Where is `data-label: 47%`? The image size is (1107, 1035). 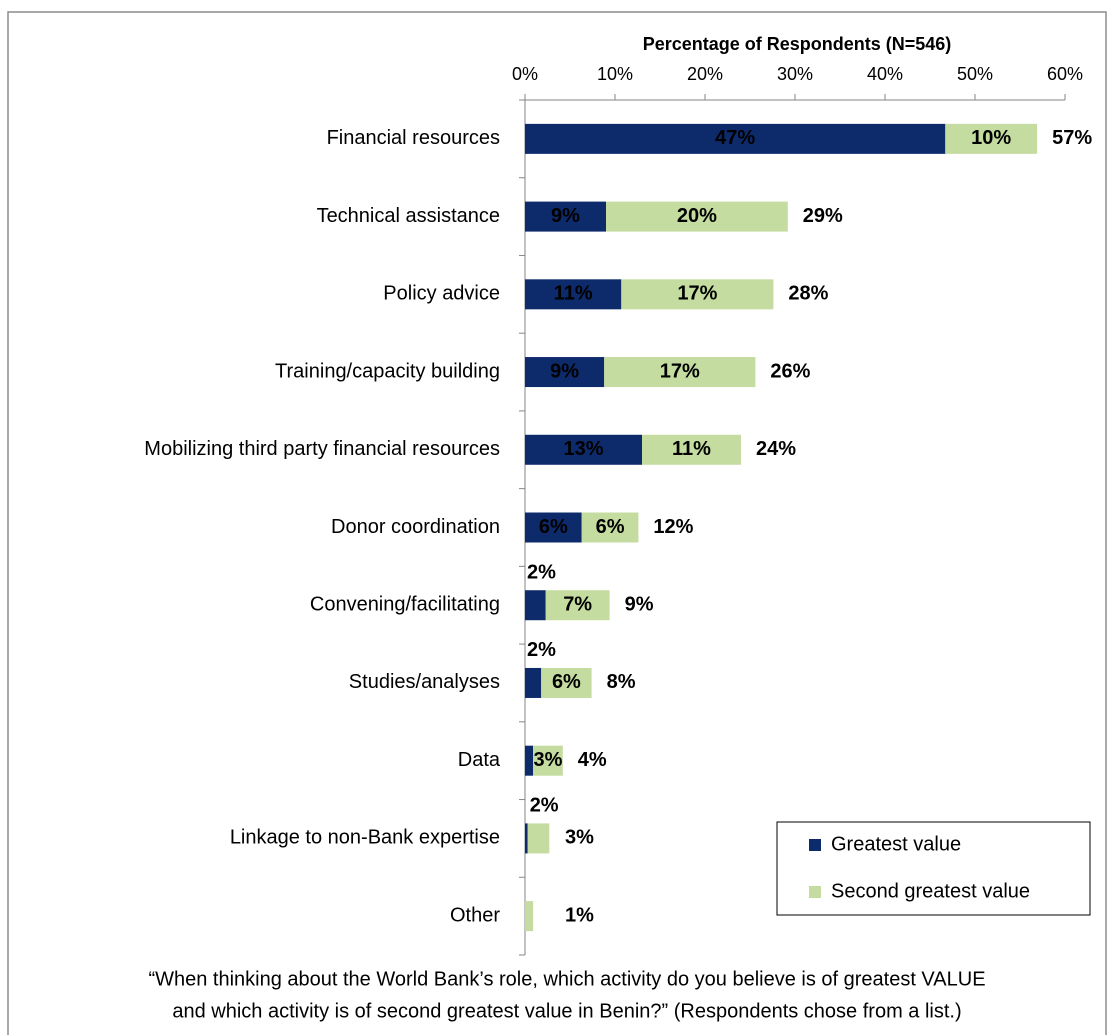 data-label: 47% is located at coordinates (735, 138).